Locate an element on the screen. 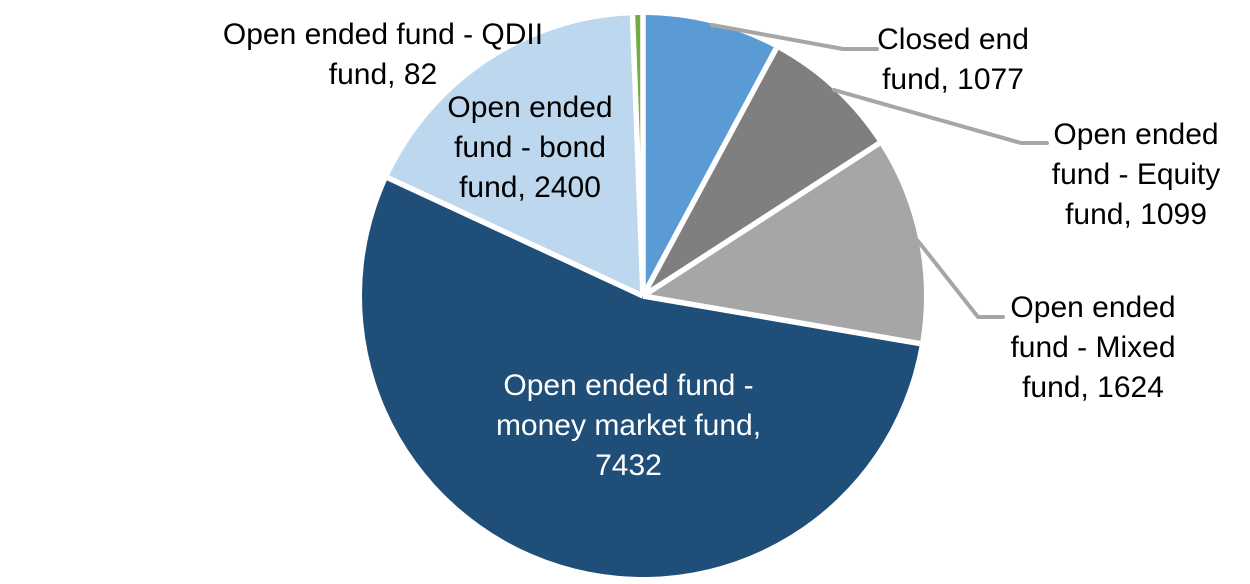  data-label-open-ended-fund-equity-fund: Open ended fund - Equity fund, 1099 is located at coordinates (1136, 175).